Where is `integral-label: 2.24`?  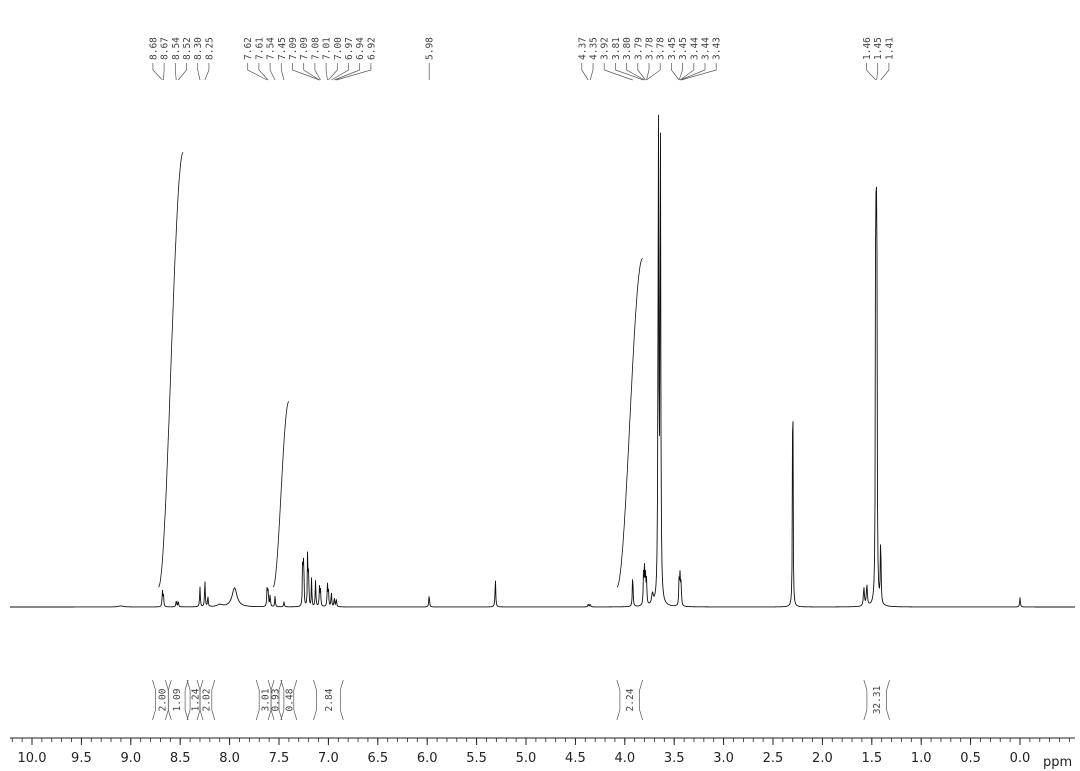
integral-label: 2.24 is located at coordinates (630, 699).